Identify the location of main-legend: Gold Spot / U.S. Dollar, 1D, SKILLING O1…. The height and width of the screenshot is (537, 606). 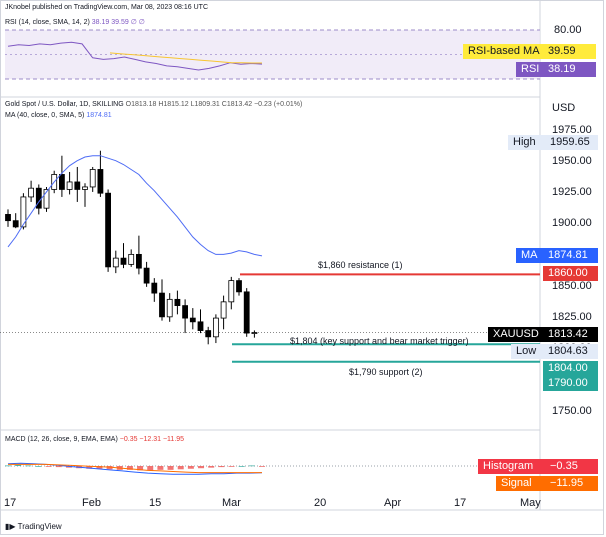
(153, 104).